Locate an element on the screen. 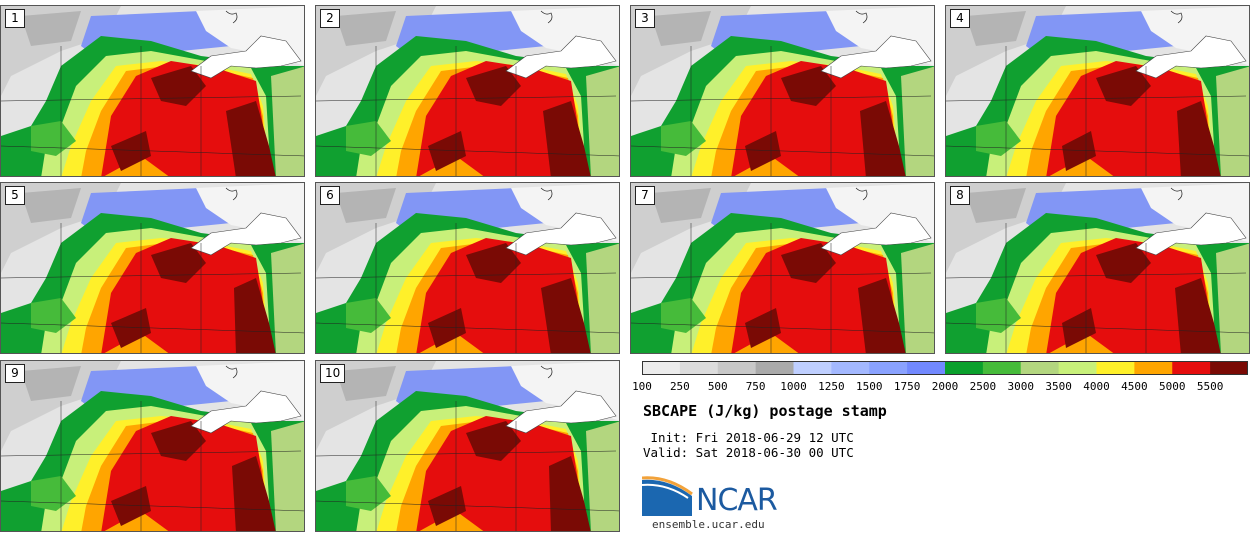 This screenshot has height=533, width=1260. colorbar-tick-label: 250 is located at coordinates (679, 386).